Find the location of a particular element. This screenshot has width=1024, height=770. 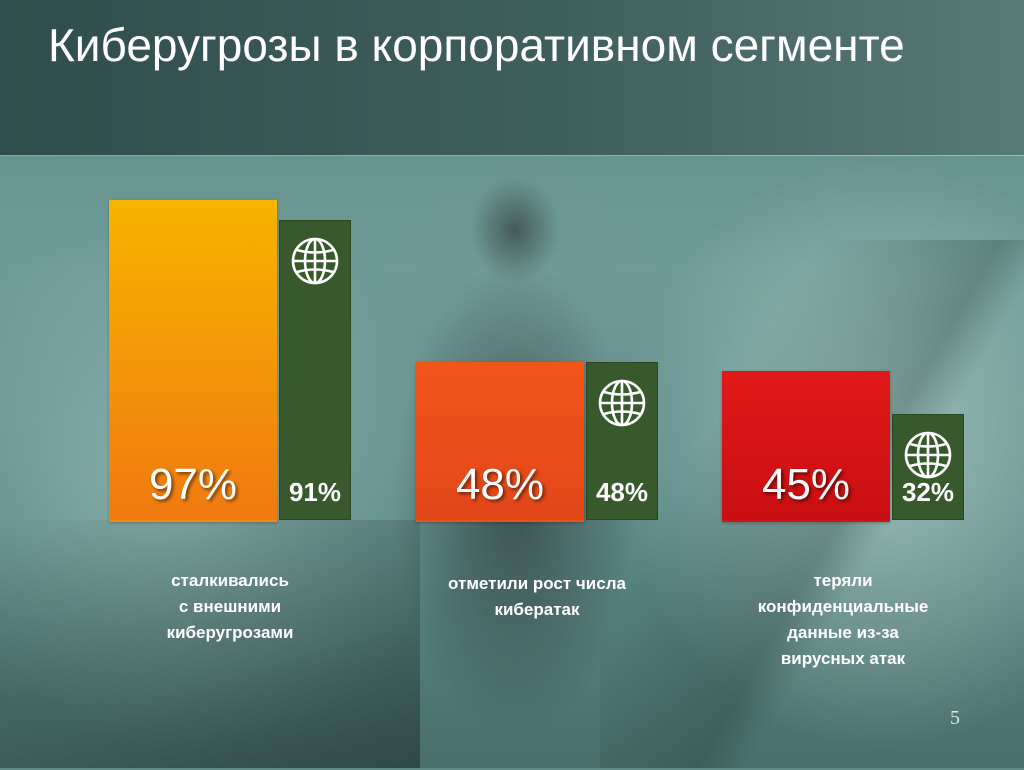

bar-series2-value-label: 48% is located at coordinates (622, 492).